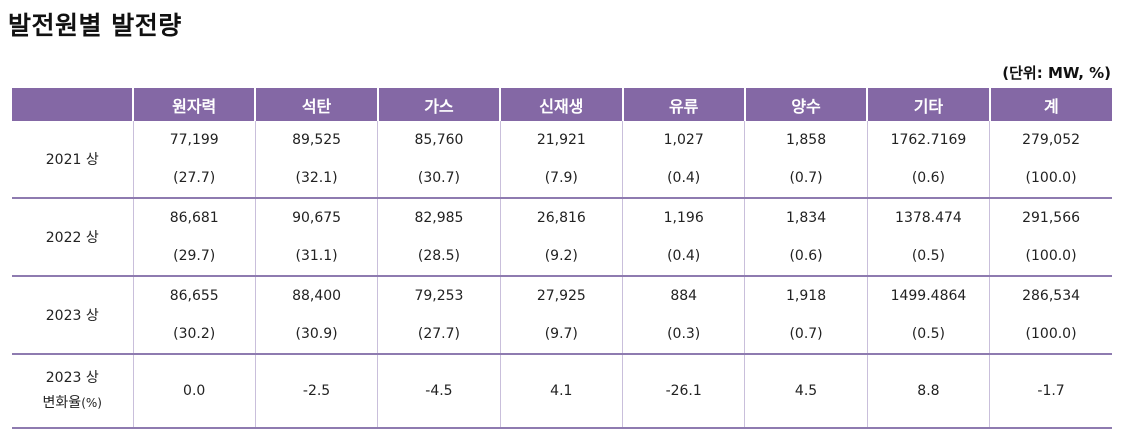  I want to click on header-other: 기타, so click(928, 104).